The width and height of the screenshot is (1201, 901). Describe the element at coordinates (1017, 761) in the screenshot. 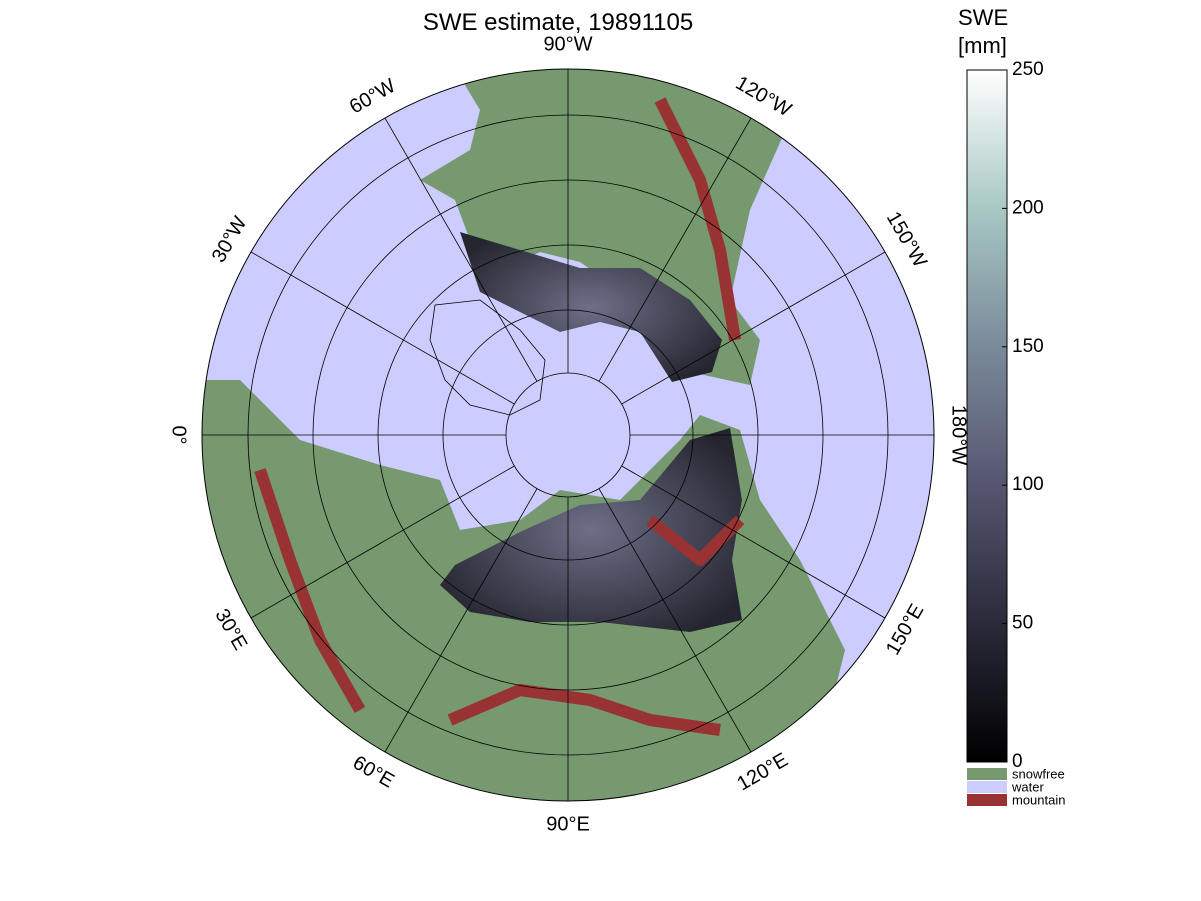

I see `colorbar-tick-label: 0` at that location.